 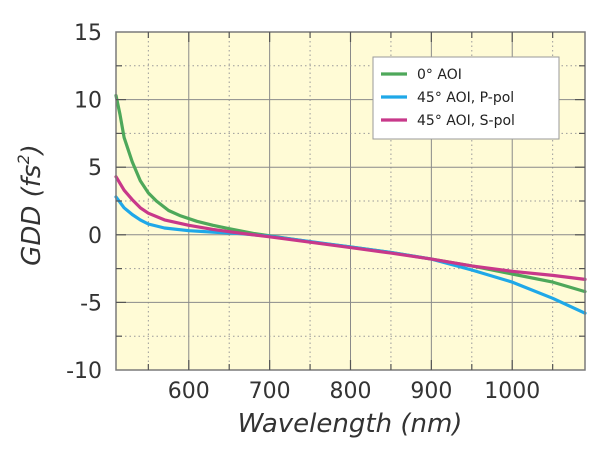 I want to click on x-tick-label: 1000, so click(x=512, y=391).